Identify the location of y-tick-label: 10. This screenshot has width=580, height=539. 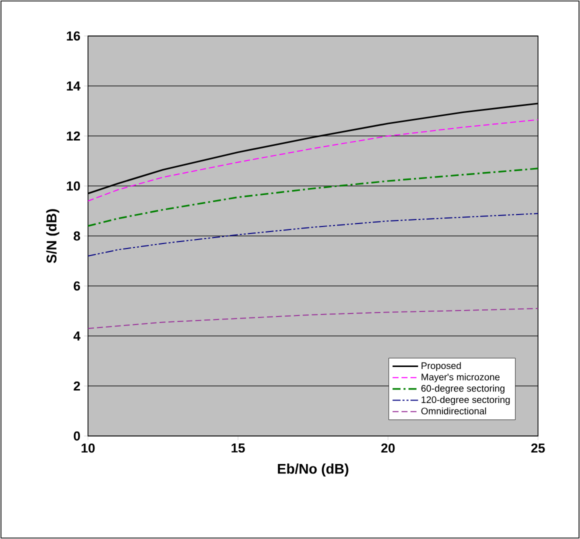
(73, 186).